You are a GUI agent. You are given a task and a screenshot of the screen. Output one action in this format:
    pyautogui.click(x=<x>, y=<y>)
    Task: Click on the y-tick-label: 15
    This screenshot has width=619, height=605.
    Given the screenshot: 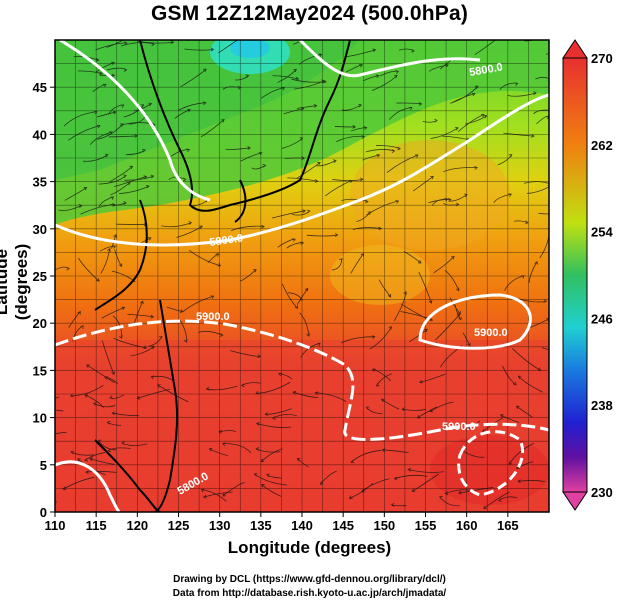 What is the action you would take?
    pyautogui.click(x=40, y=370)
    